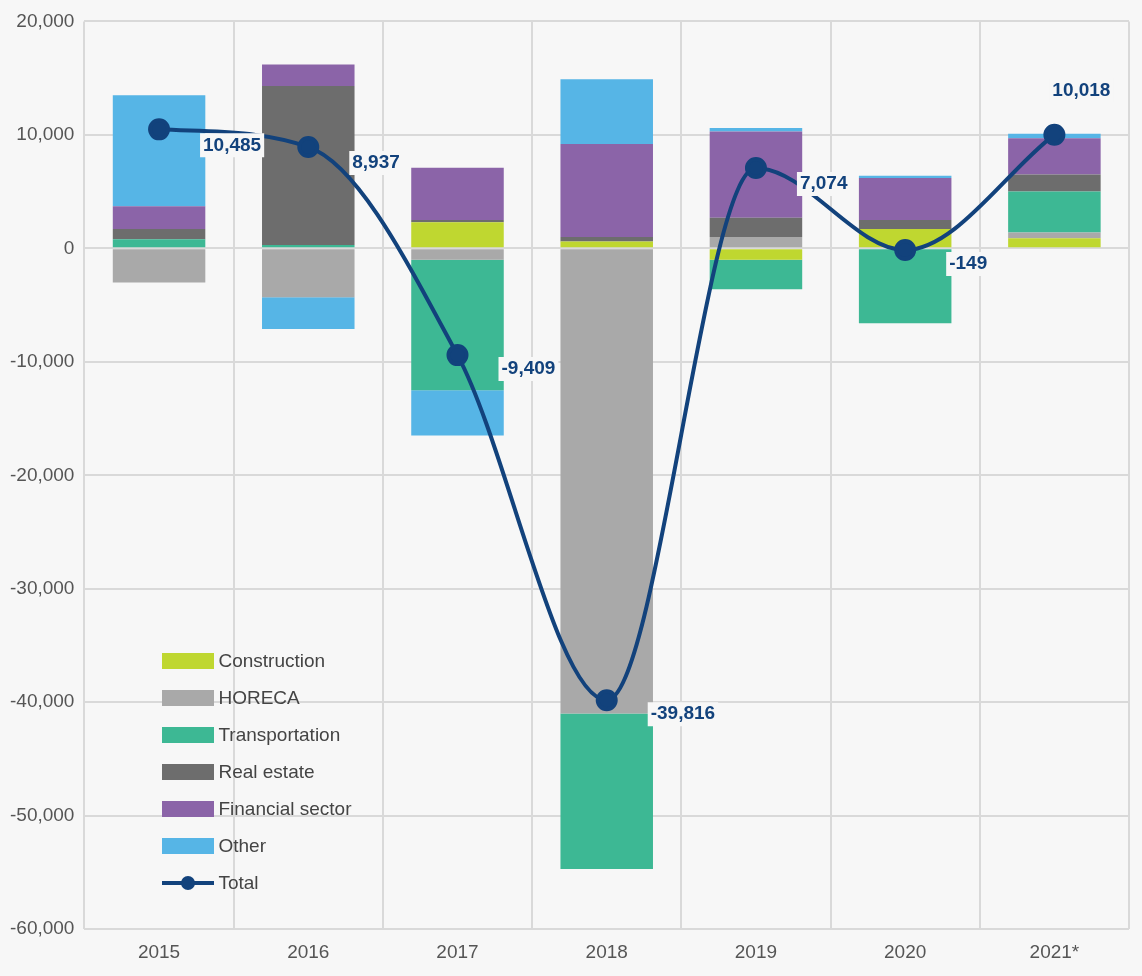 This screenshot has width=1142, height=976. I want to click on y-tick-label: 20,000, so click(45, 20).